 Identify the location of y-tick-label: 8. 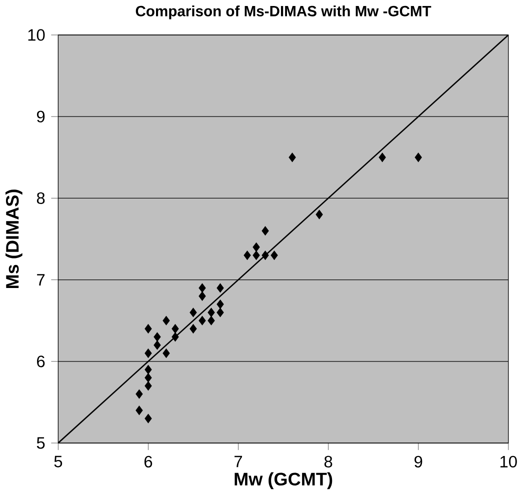
(40, 198).